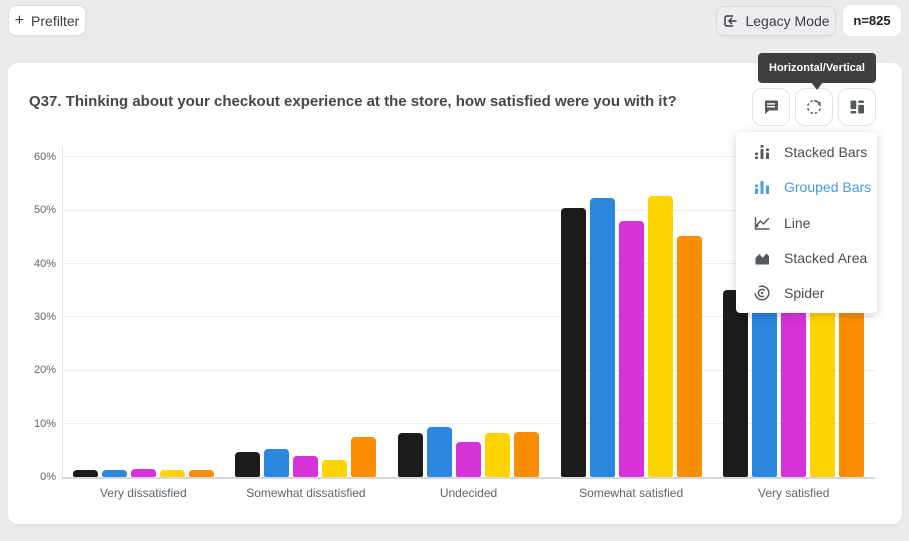 This screenshot has width=909, height=541. I want to click on rotate-icon, so click(814, 107).